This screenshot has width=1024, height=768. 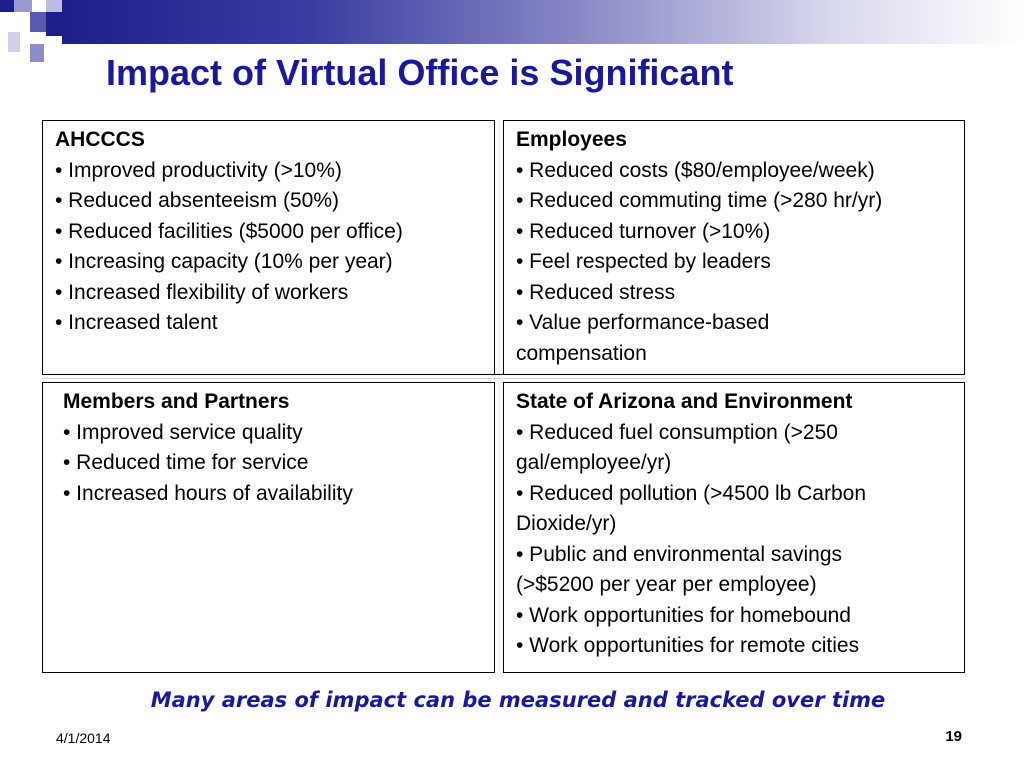 What do you see at coordinates (208, 493) in the screenshot?
I see `list-item: • Increased hours of availability` at bounding box center [208, 493].